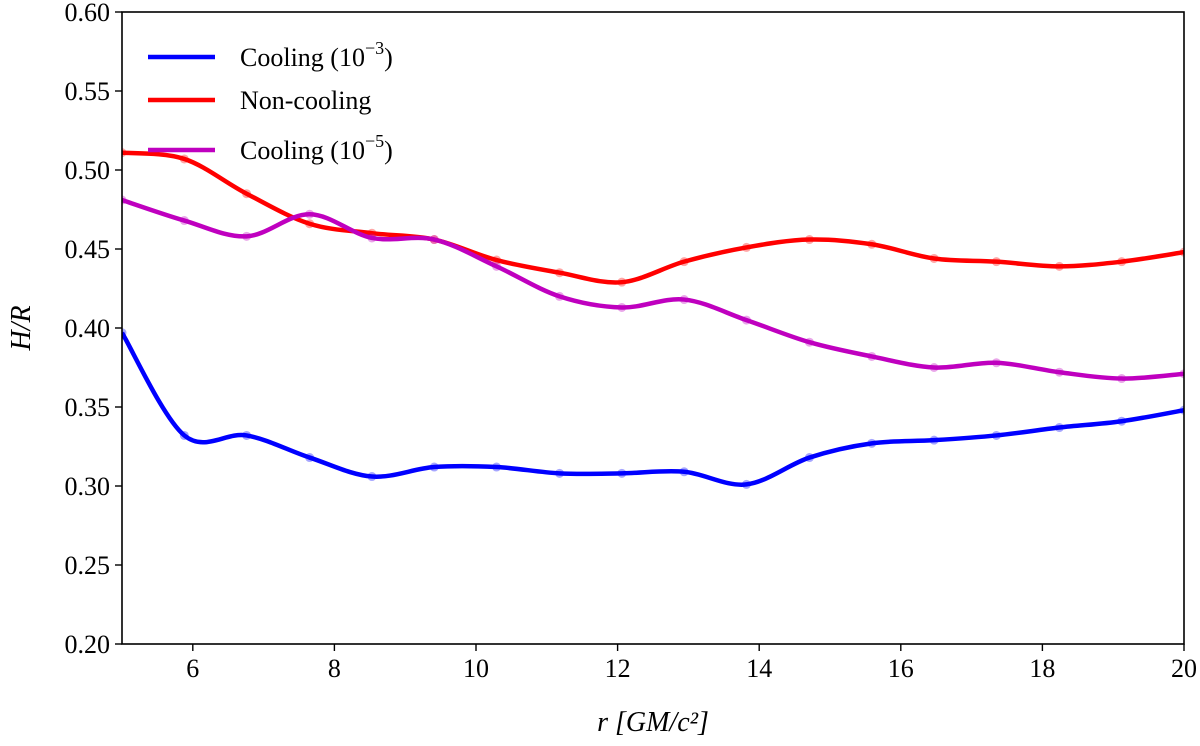 Image resolution: width=1200 pixels, height=746 pixels. What do you see at coordinates (88, 407) in the screenshot?
I see `y-tick-label: 0.35` at bounding box center [88, 407].